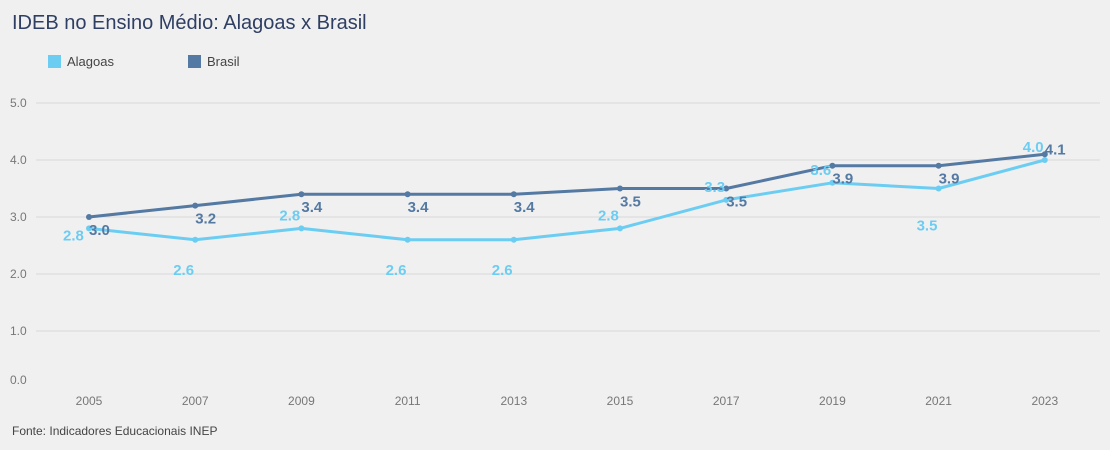 Image resolution: width=1110 pixels, height=450 pixels. Describe the element at coordinates (408, 401) in the screenshot. I see `x-tick-label: 2011` at that location.